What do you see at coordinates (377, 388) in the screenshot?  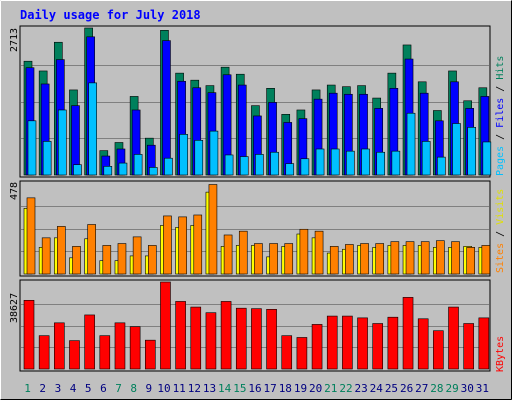 I see `x-label-day-24: 24` at bounding box center [377, 388].